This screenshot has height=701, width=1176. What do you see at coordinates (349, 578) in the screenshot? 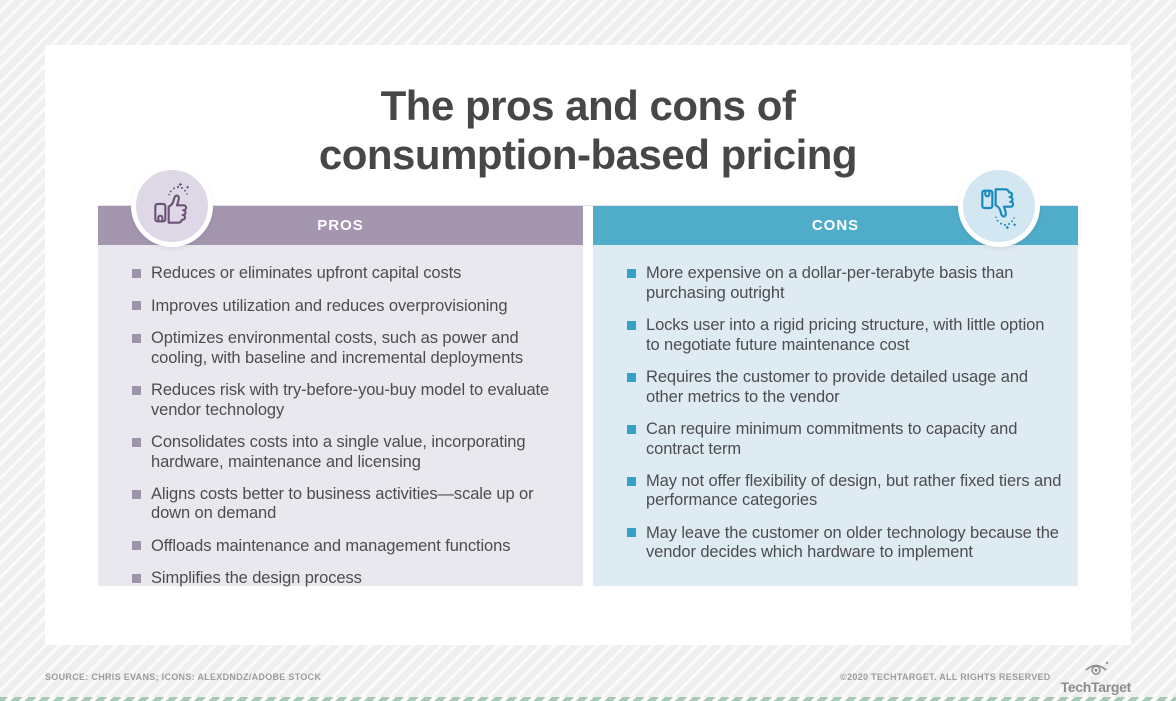
I see `pros-list-item: Simplifies the design process` at bounding box center [349, 578].